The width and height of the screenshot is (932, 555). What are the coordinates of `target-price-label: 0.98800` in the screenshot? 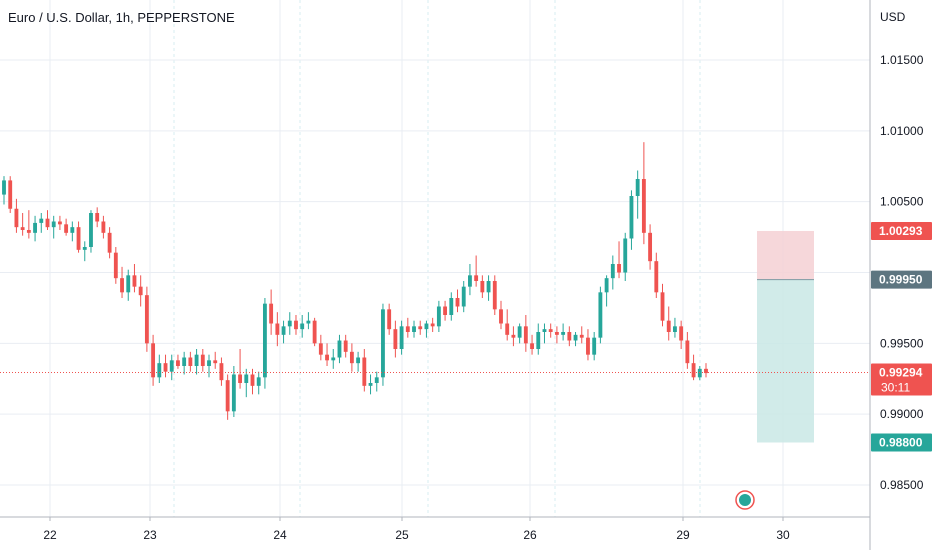 It's located at (901, 443).